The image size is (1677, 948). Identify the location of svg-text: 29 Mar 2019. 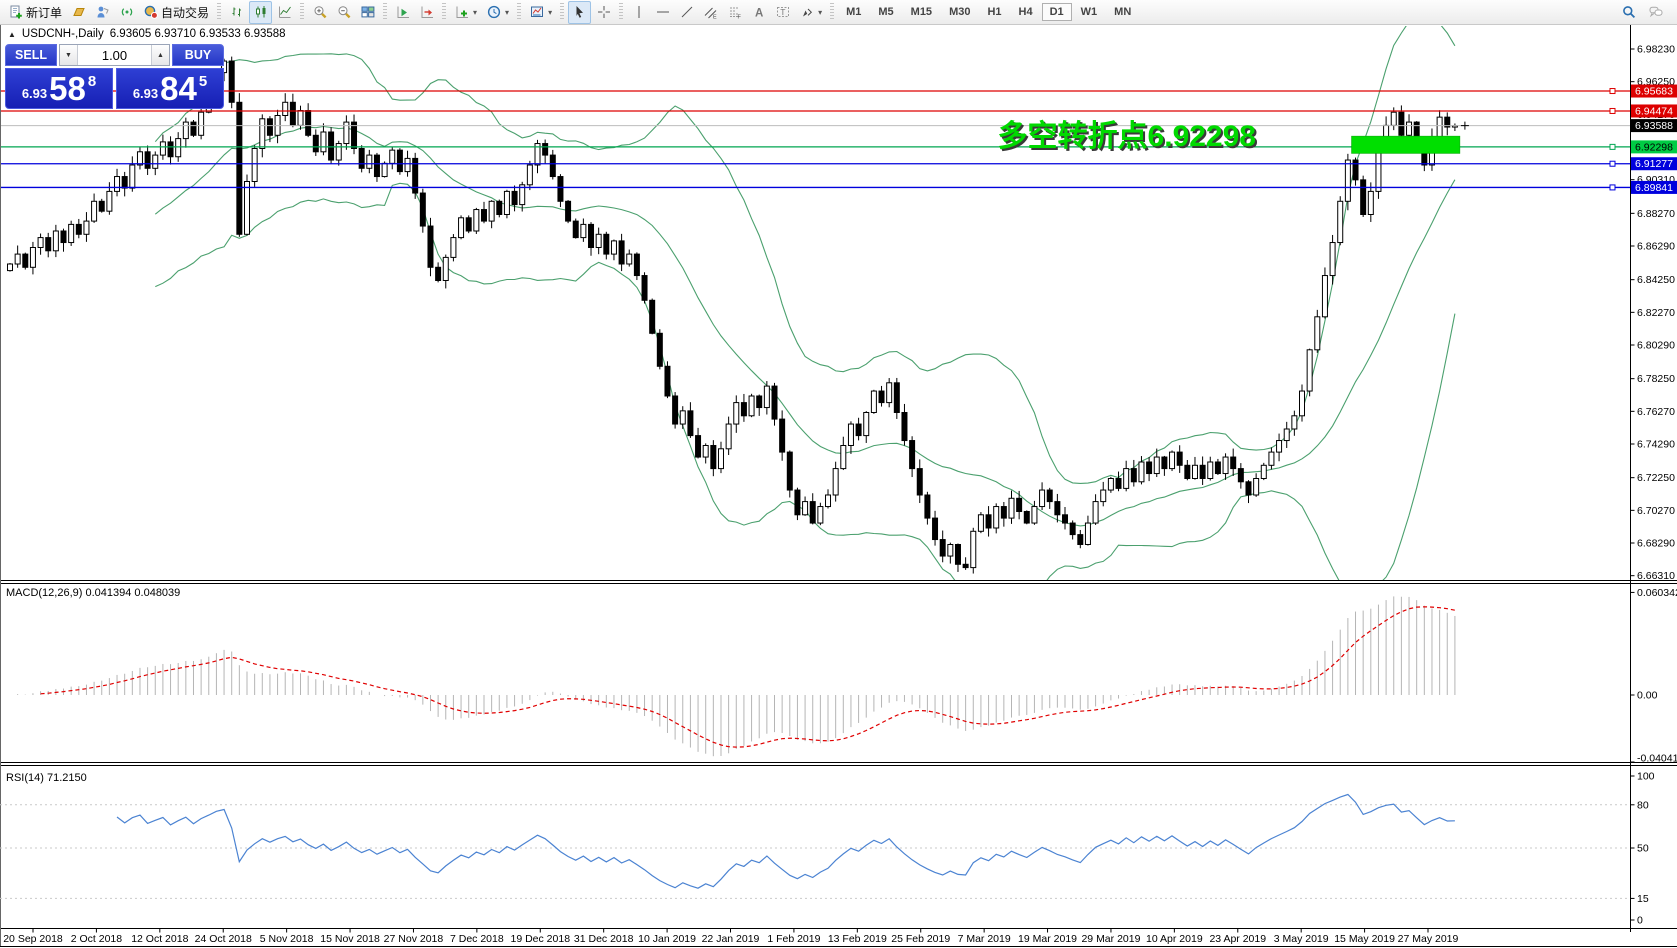
(1110, 939).